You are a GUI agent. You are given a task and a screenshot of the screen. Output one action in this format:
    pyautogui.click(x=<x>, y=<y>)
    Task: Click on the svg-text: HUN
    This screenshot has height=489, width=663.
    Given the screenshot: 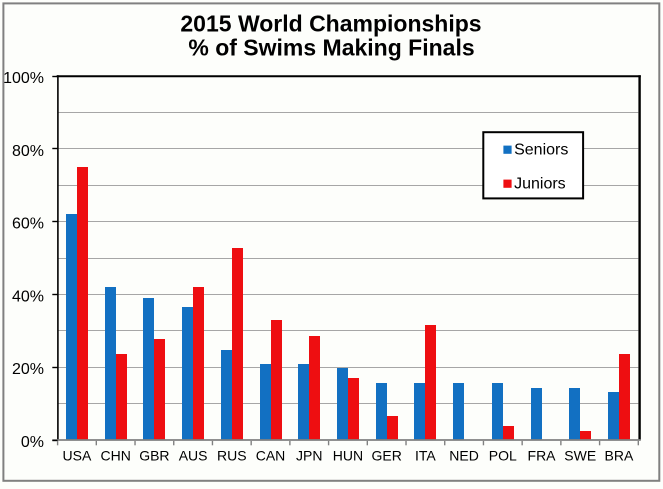 What is the action you would take?
    pyautogui.click(x=348, y=456)
    